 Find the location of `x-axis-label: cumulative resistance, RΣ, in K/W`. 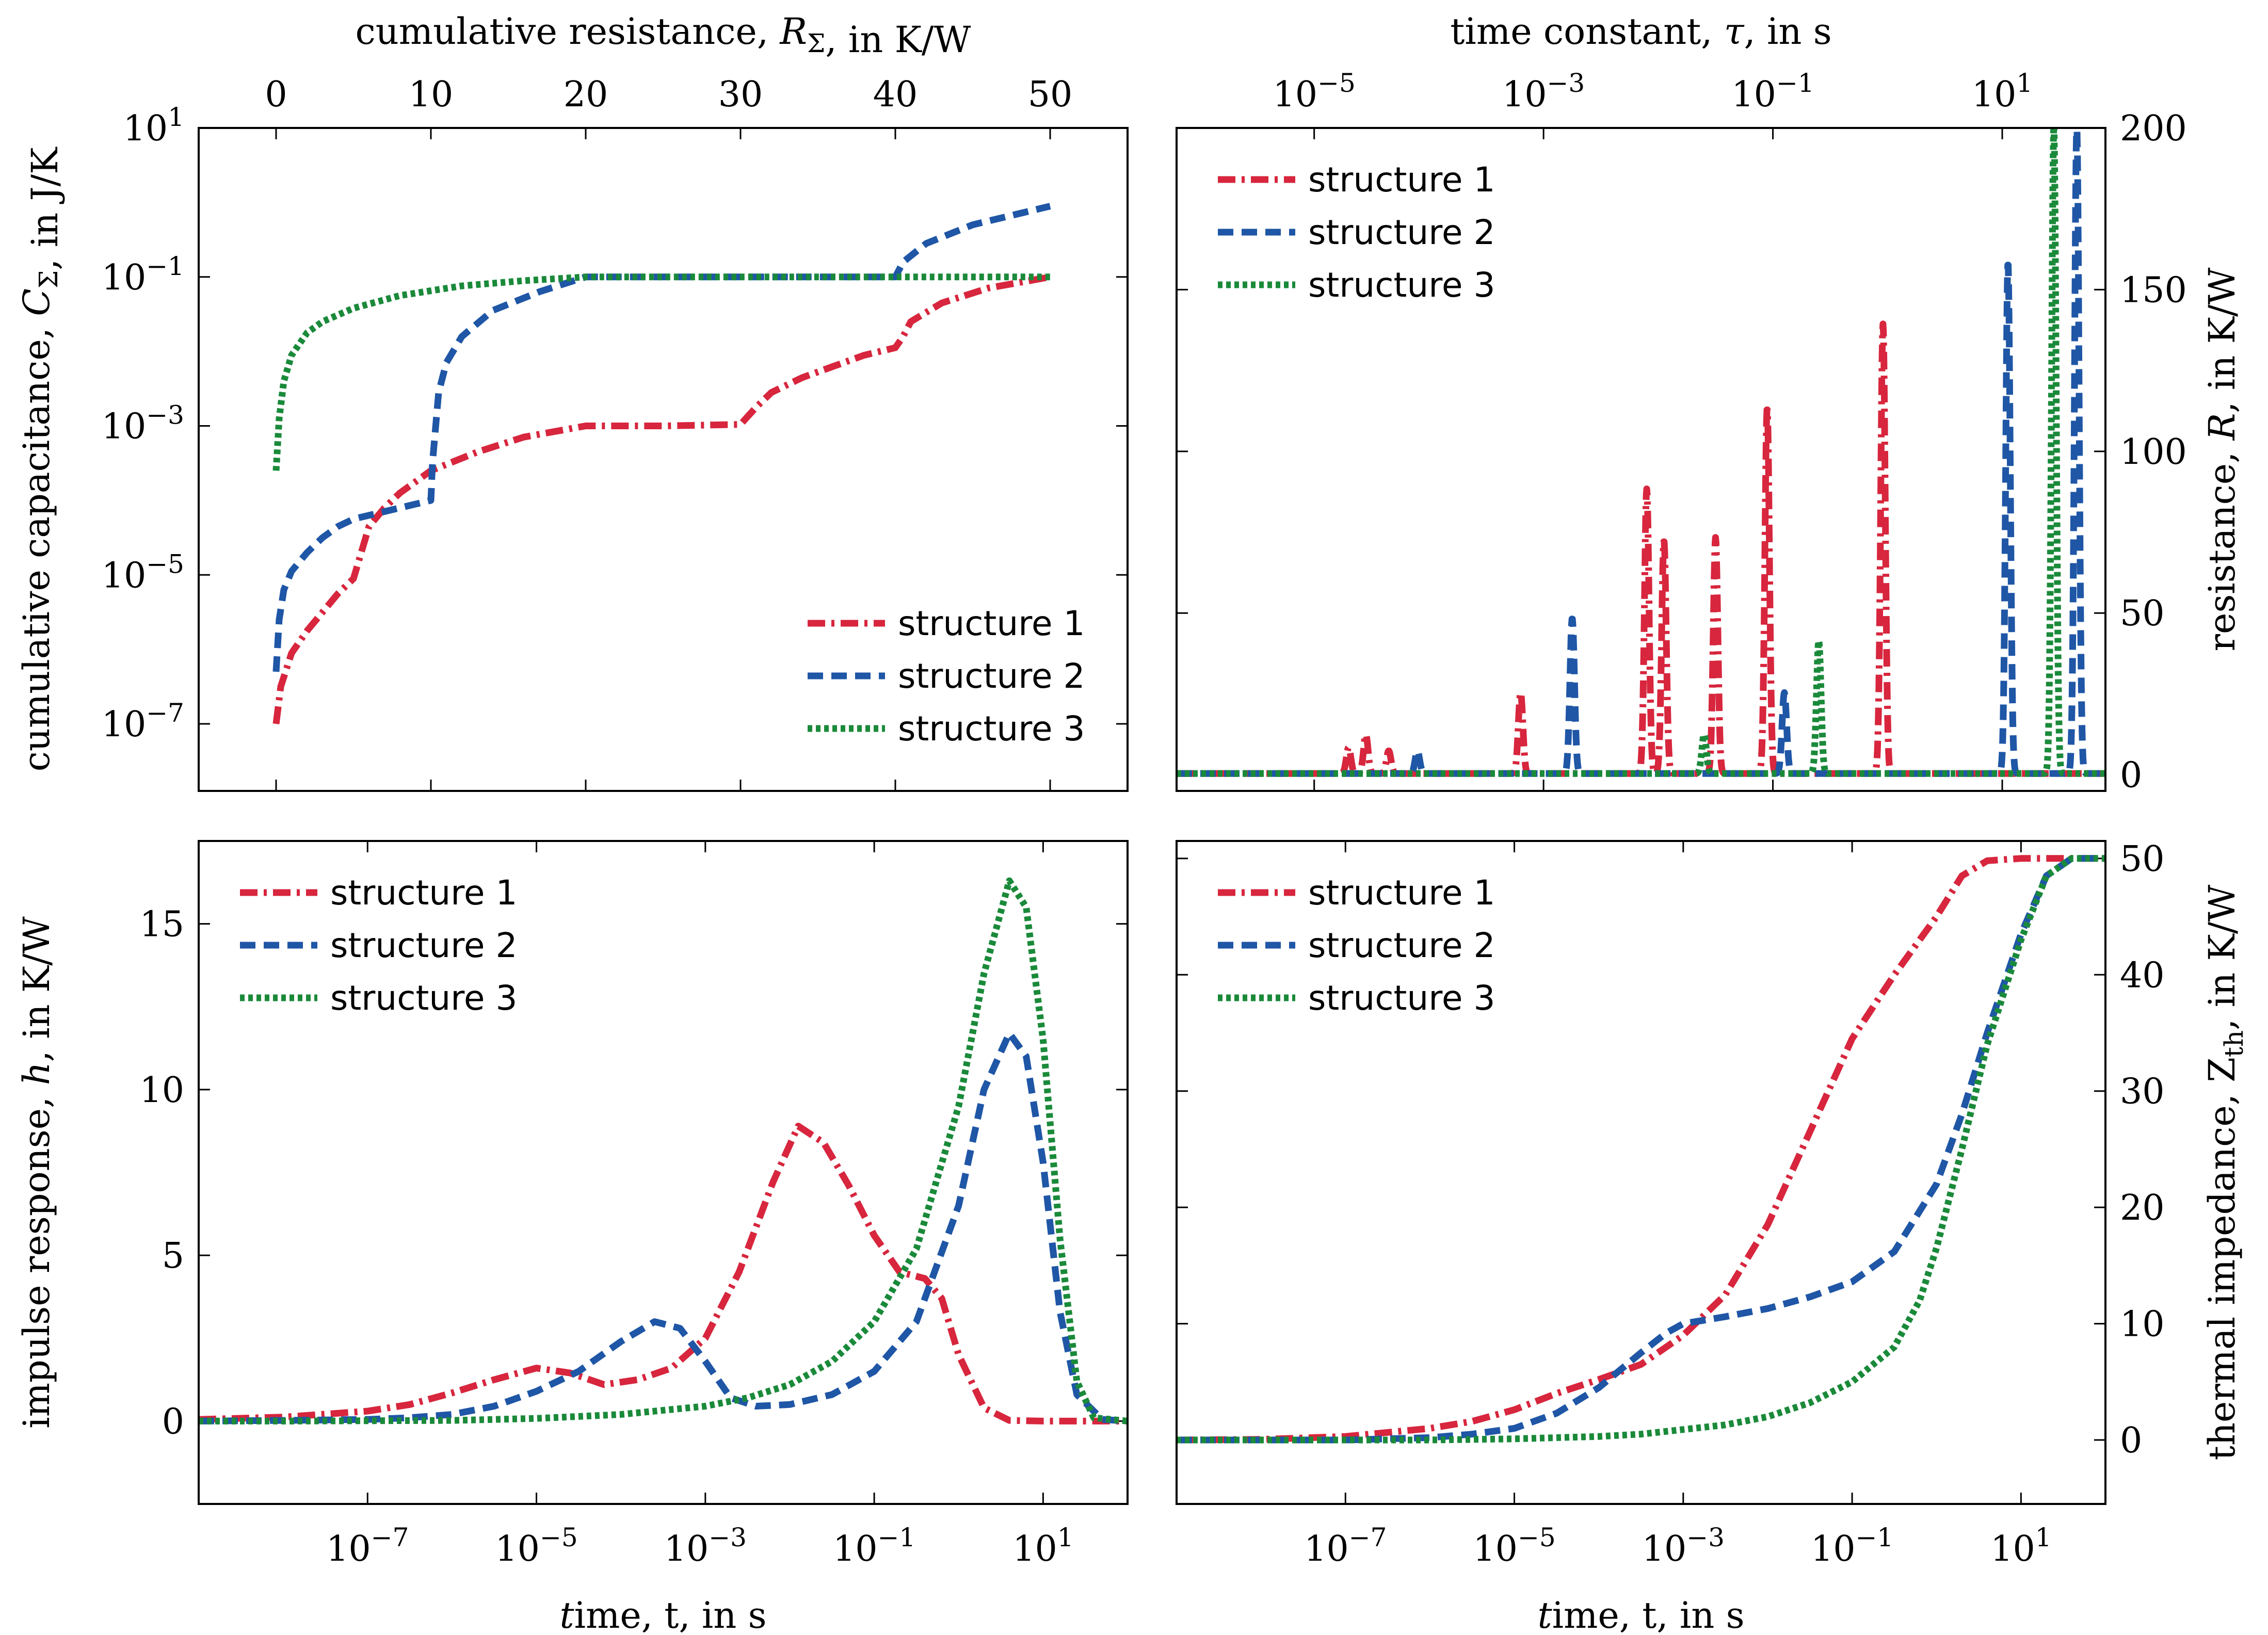

x-axis-label: cumulative resistance, RΣ, in K/W is located at coordinates (663, 35).